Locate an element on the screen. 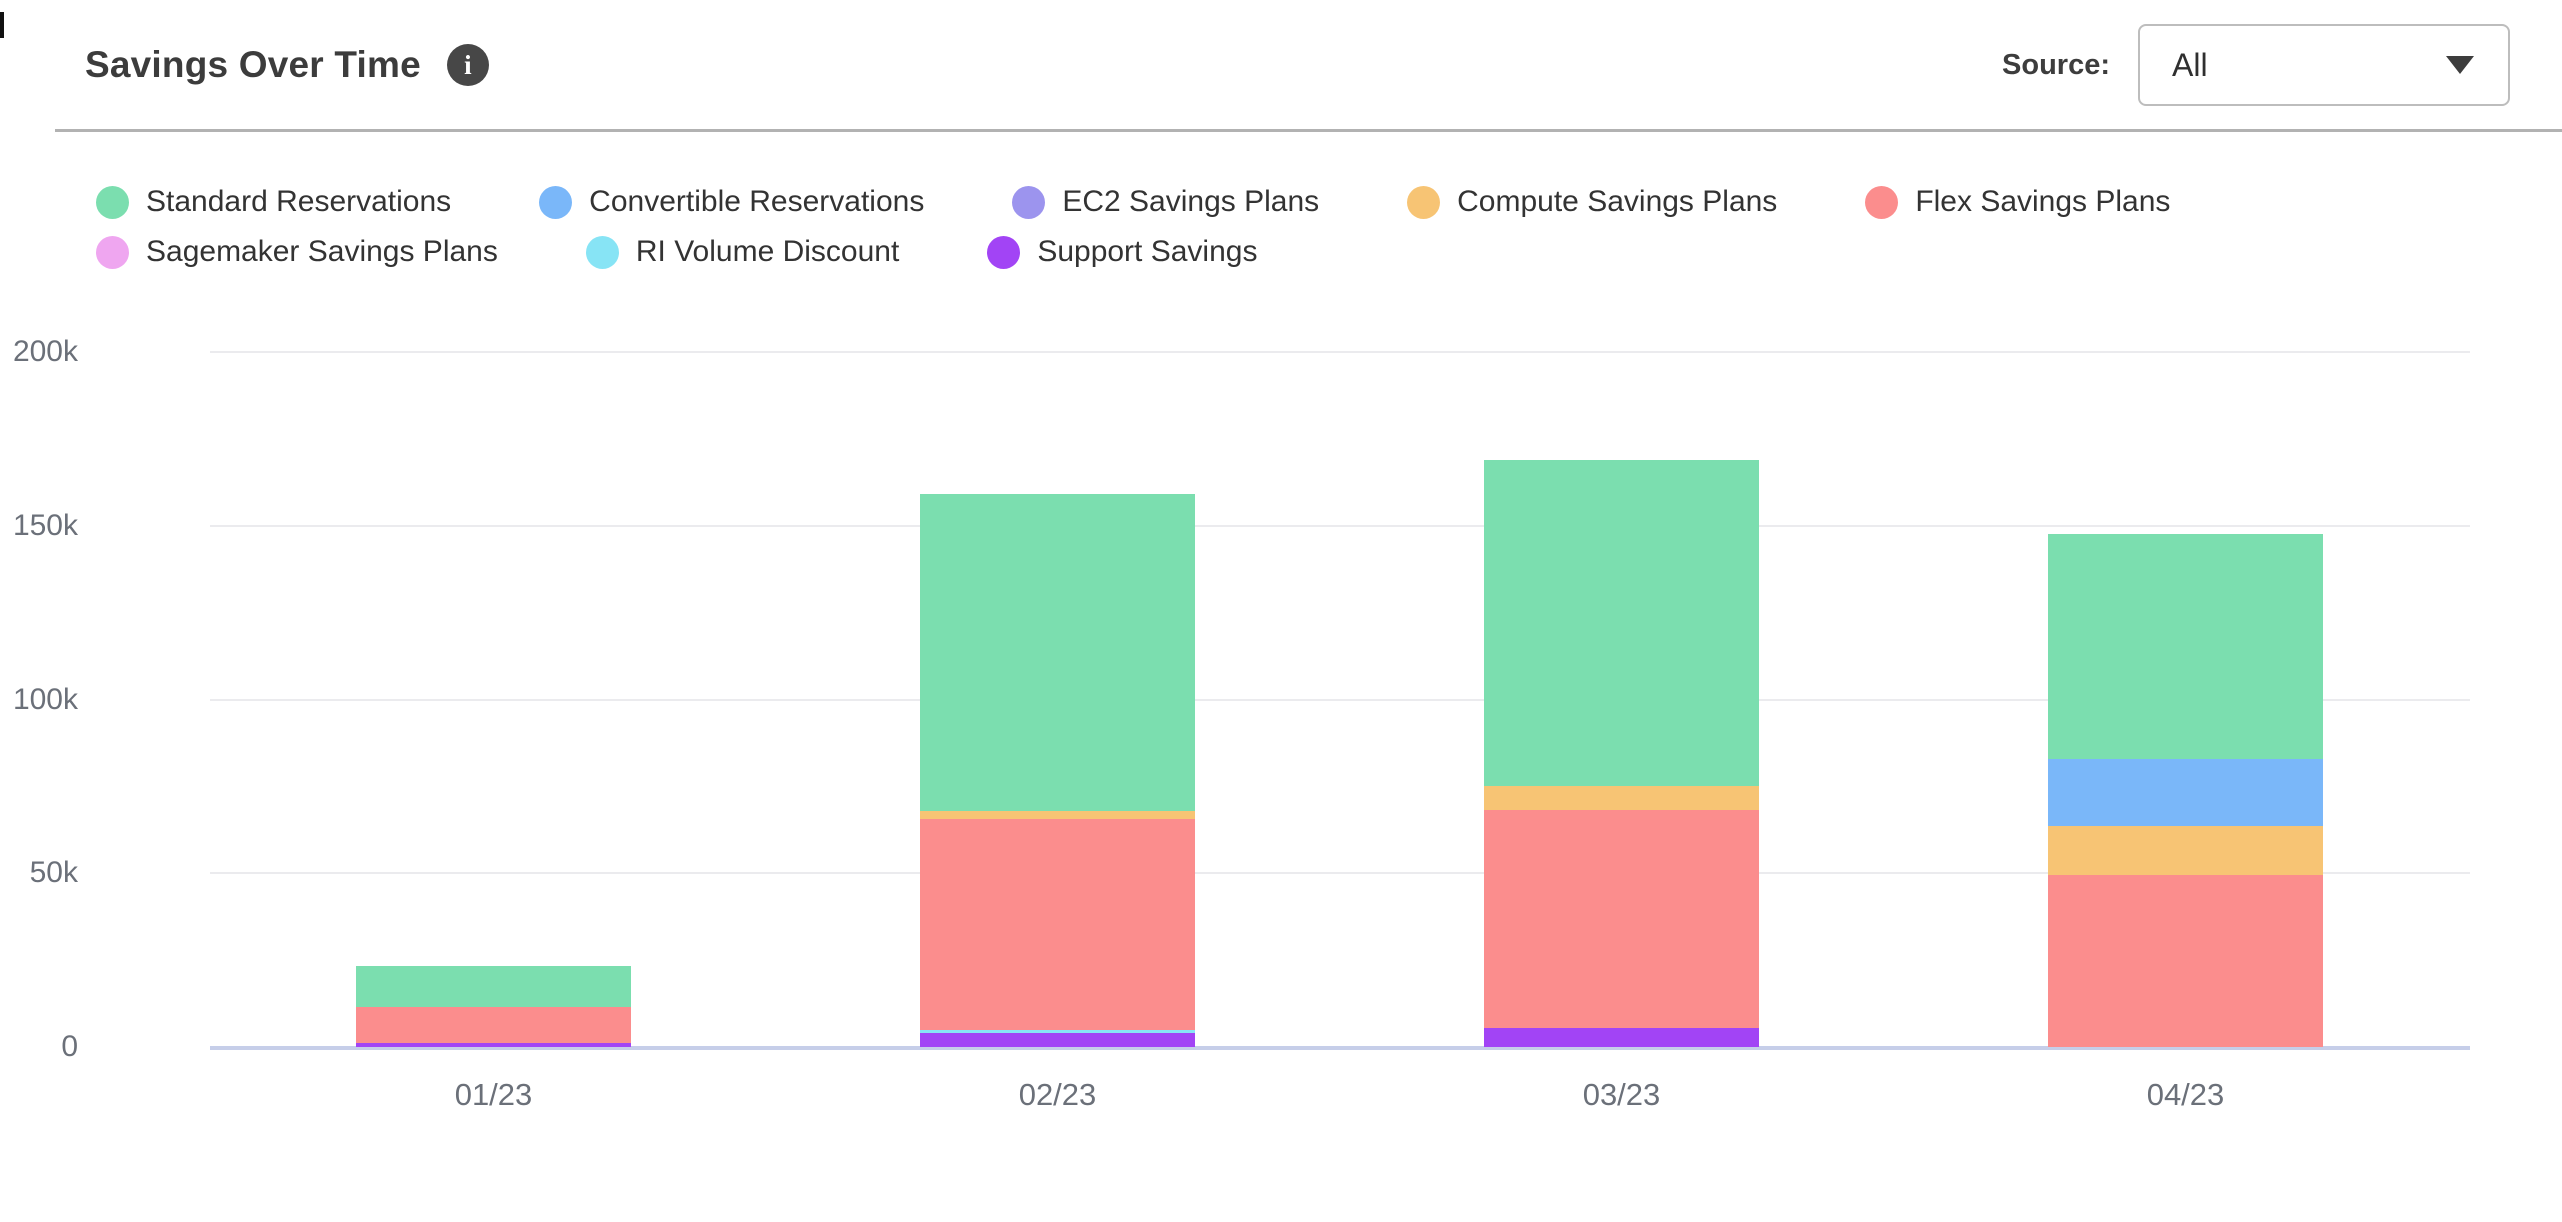  legend-item-standard-reservations: Standard Reservations is located at coordinates (273, 202).